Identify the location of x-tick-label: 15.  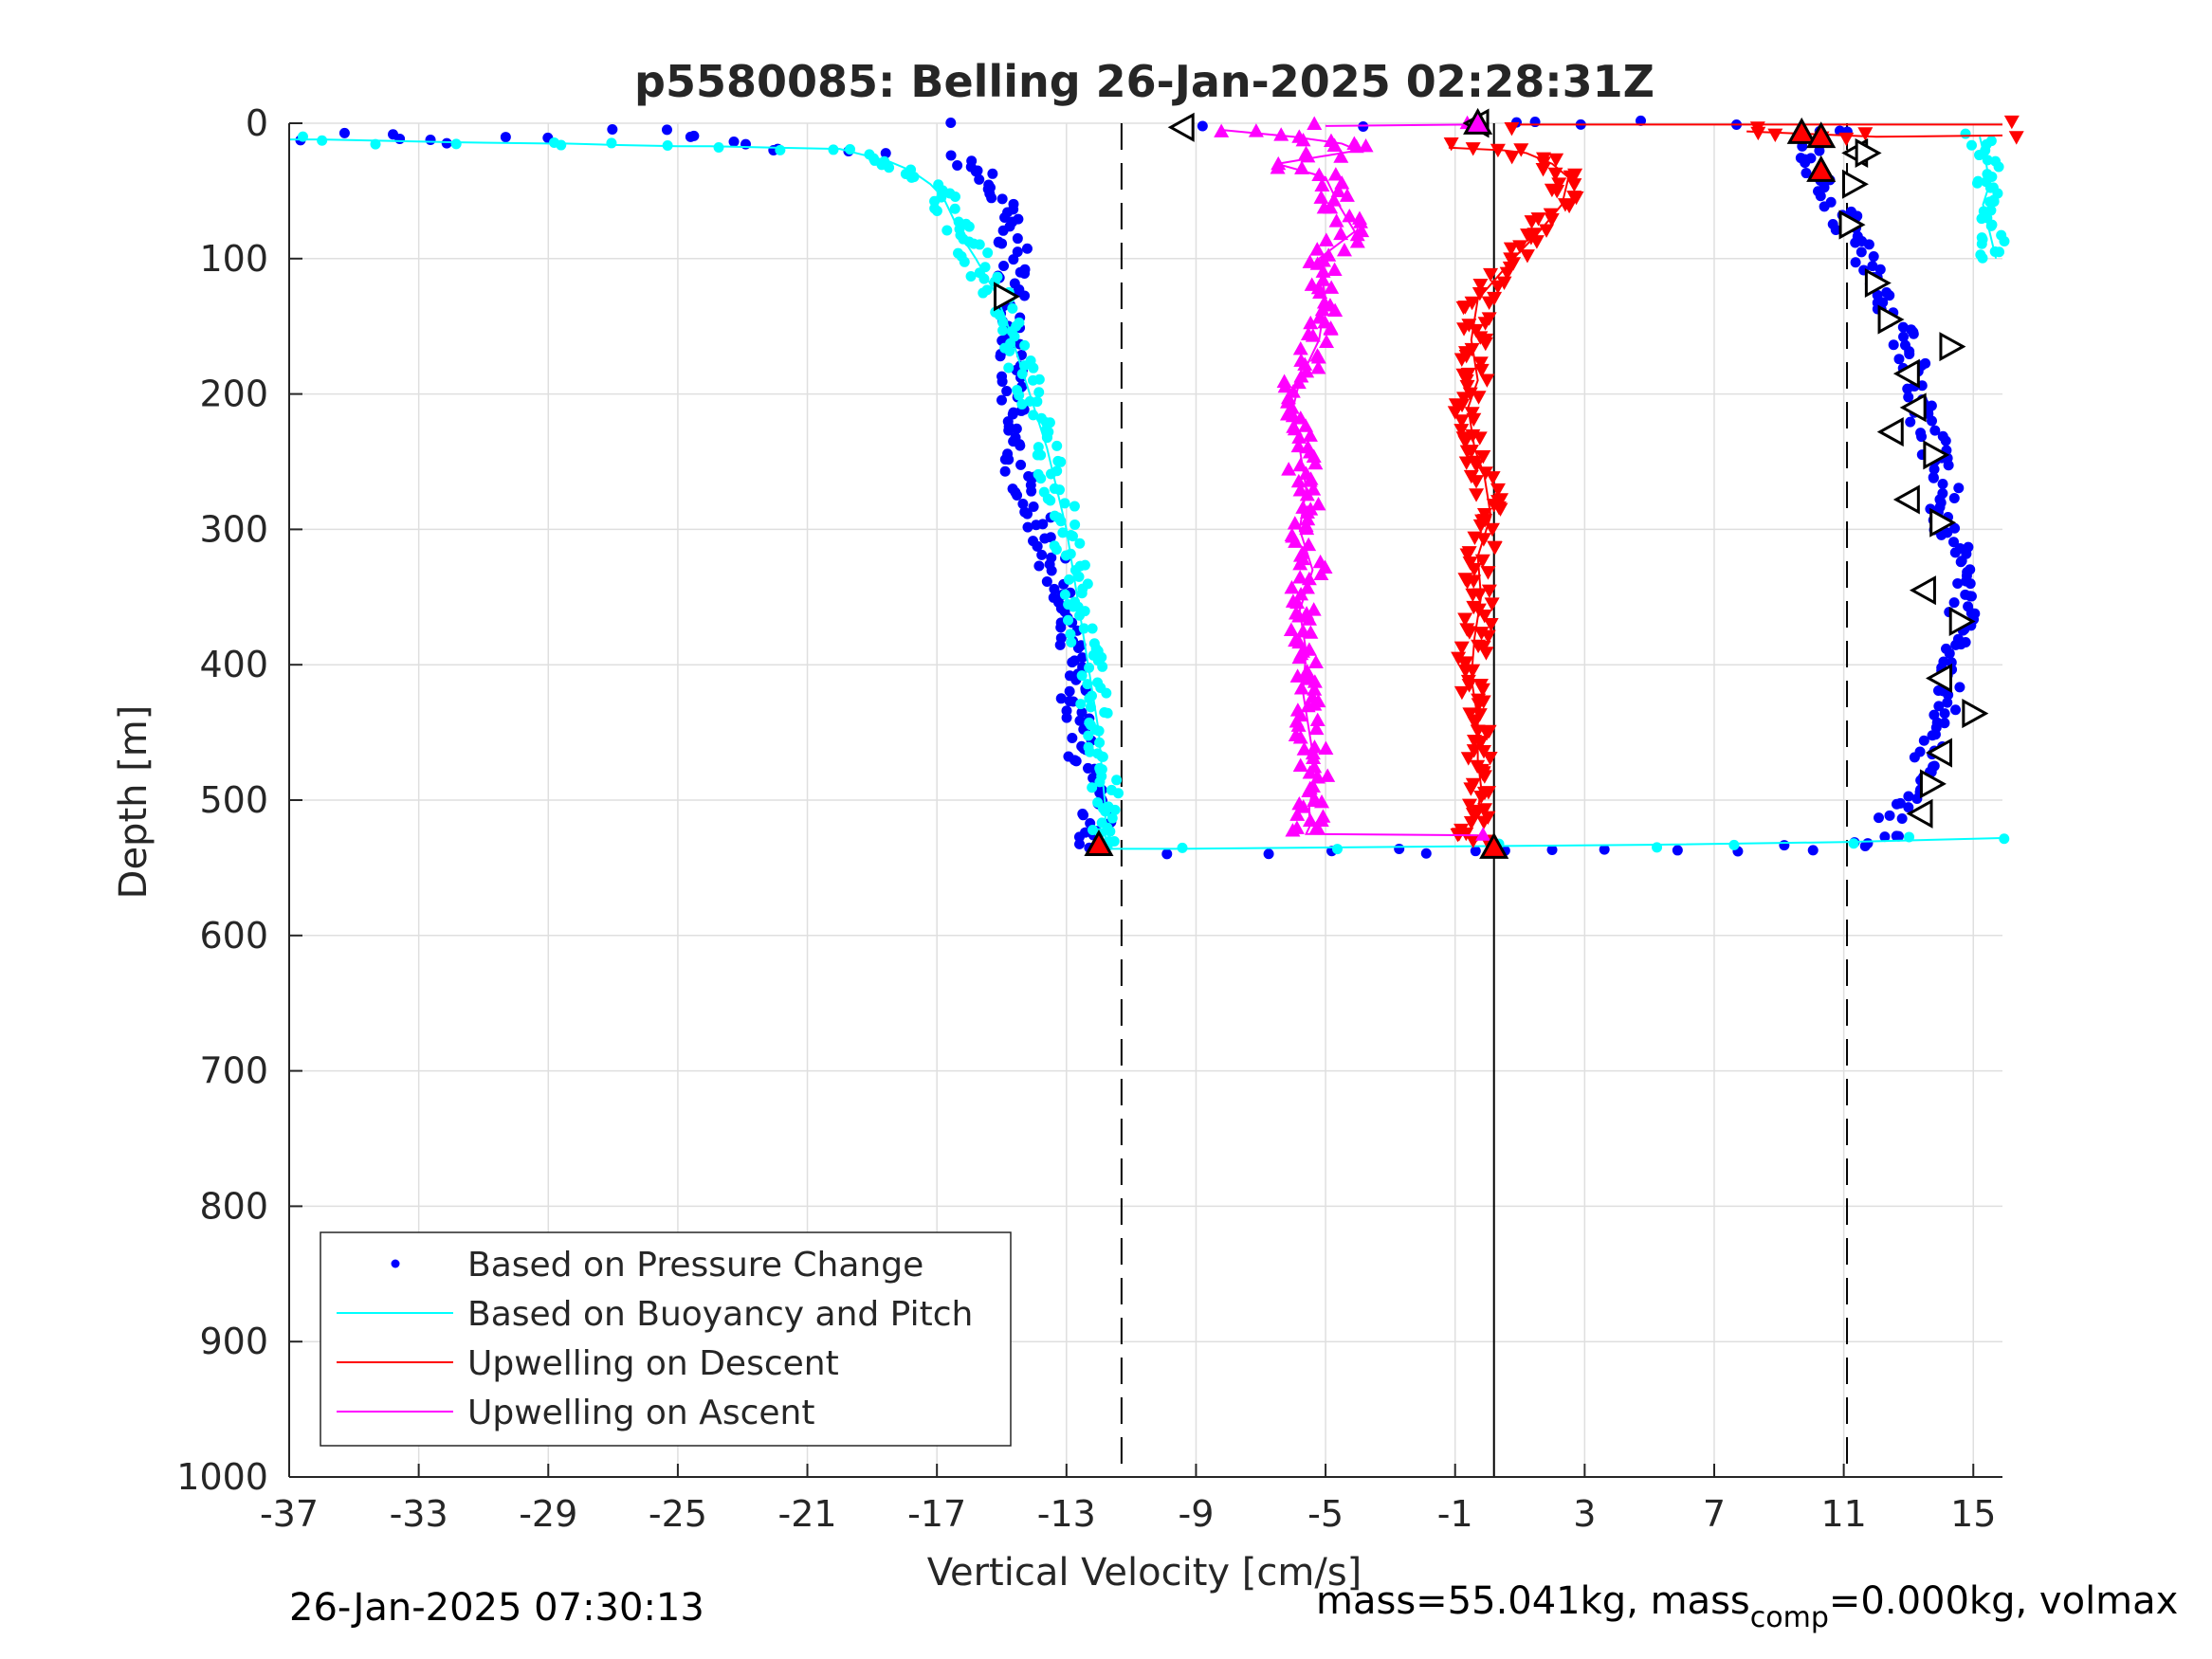
(1973, 1514).